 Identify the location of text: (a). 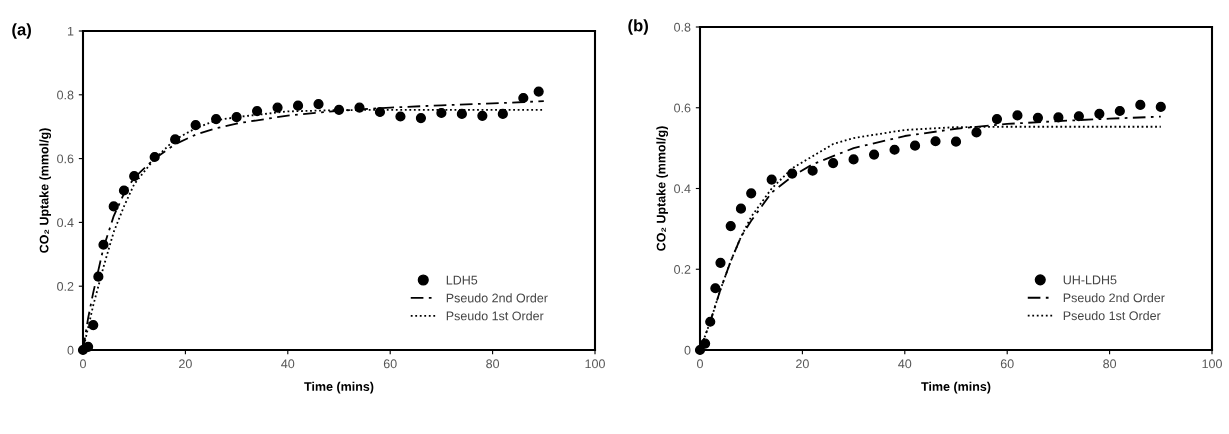
(21, 31).